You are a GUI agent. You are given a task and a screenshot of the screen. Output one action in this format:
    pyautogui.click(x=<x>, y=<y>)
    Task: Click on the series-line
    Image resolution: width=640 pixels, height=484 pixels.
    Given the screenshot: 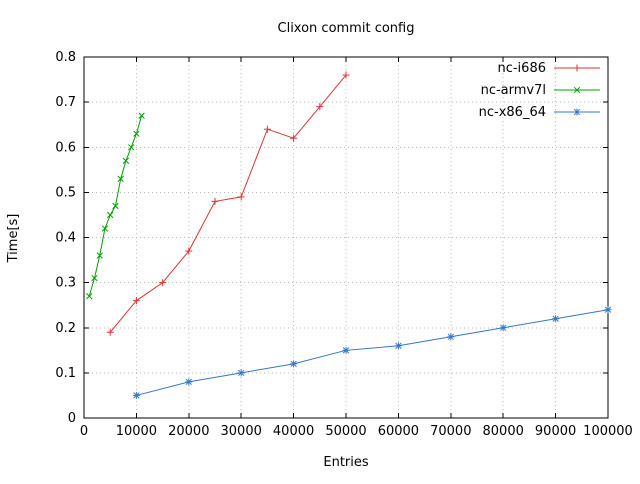 What is the action you would take?
    pyautogui.click(x=372, y=352)
    